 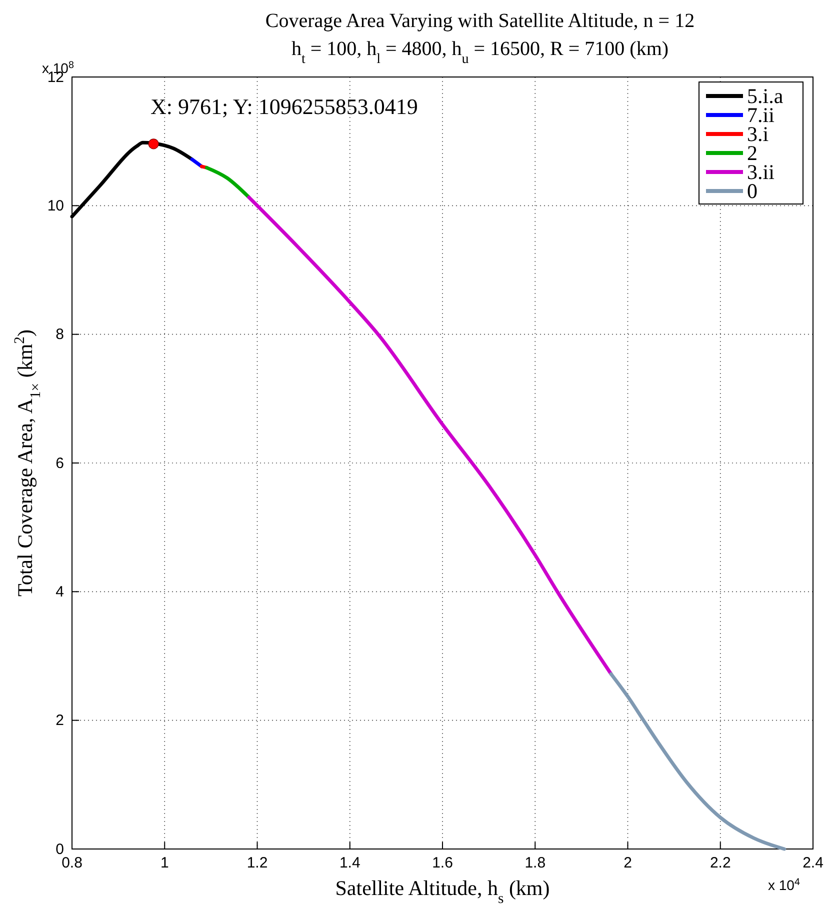 I want to click on line-series, so click(x=697, y=761).